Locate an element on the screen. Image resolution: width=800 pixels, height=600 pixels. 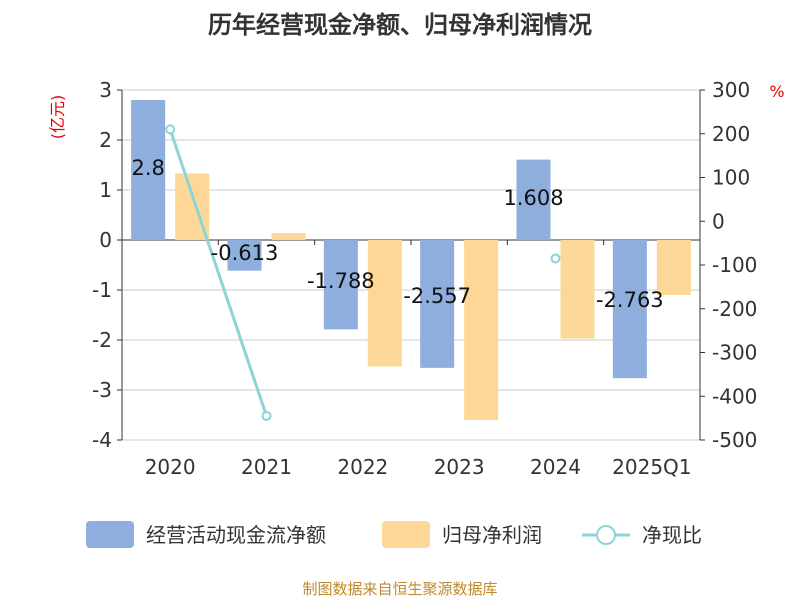
bar-data-label: -2.763 is located at coordinates (630, 300).